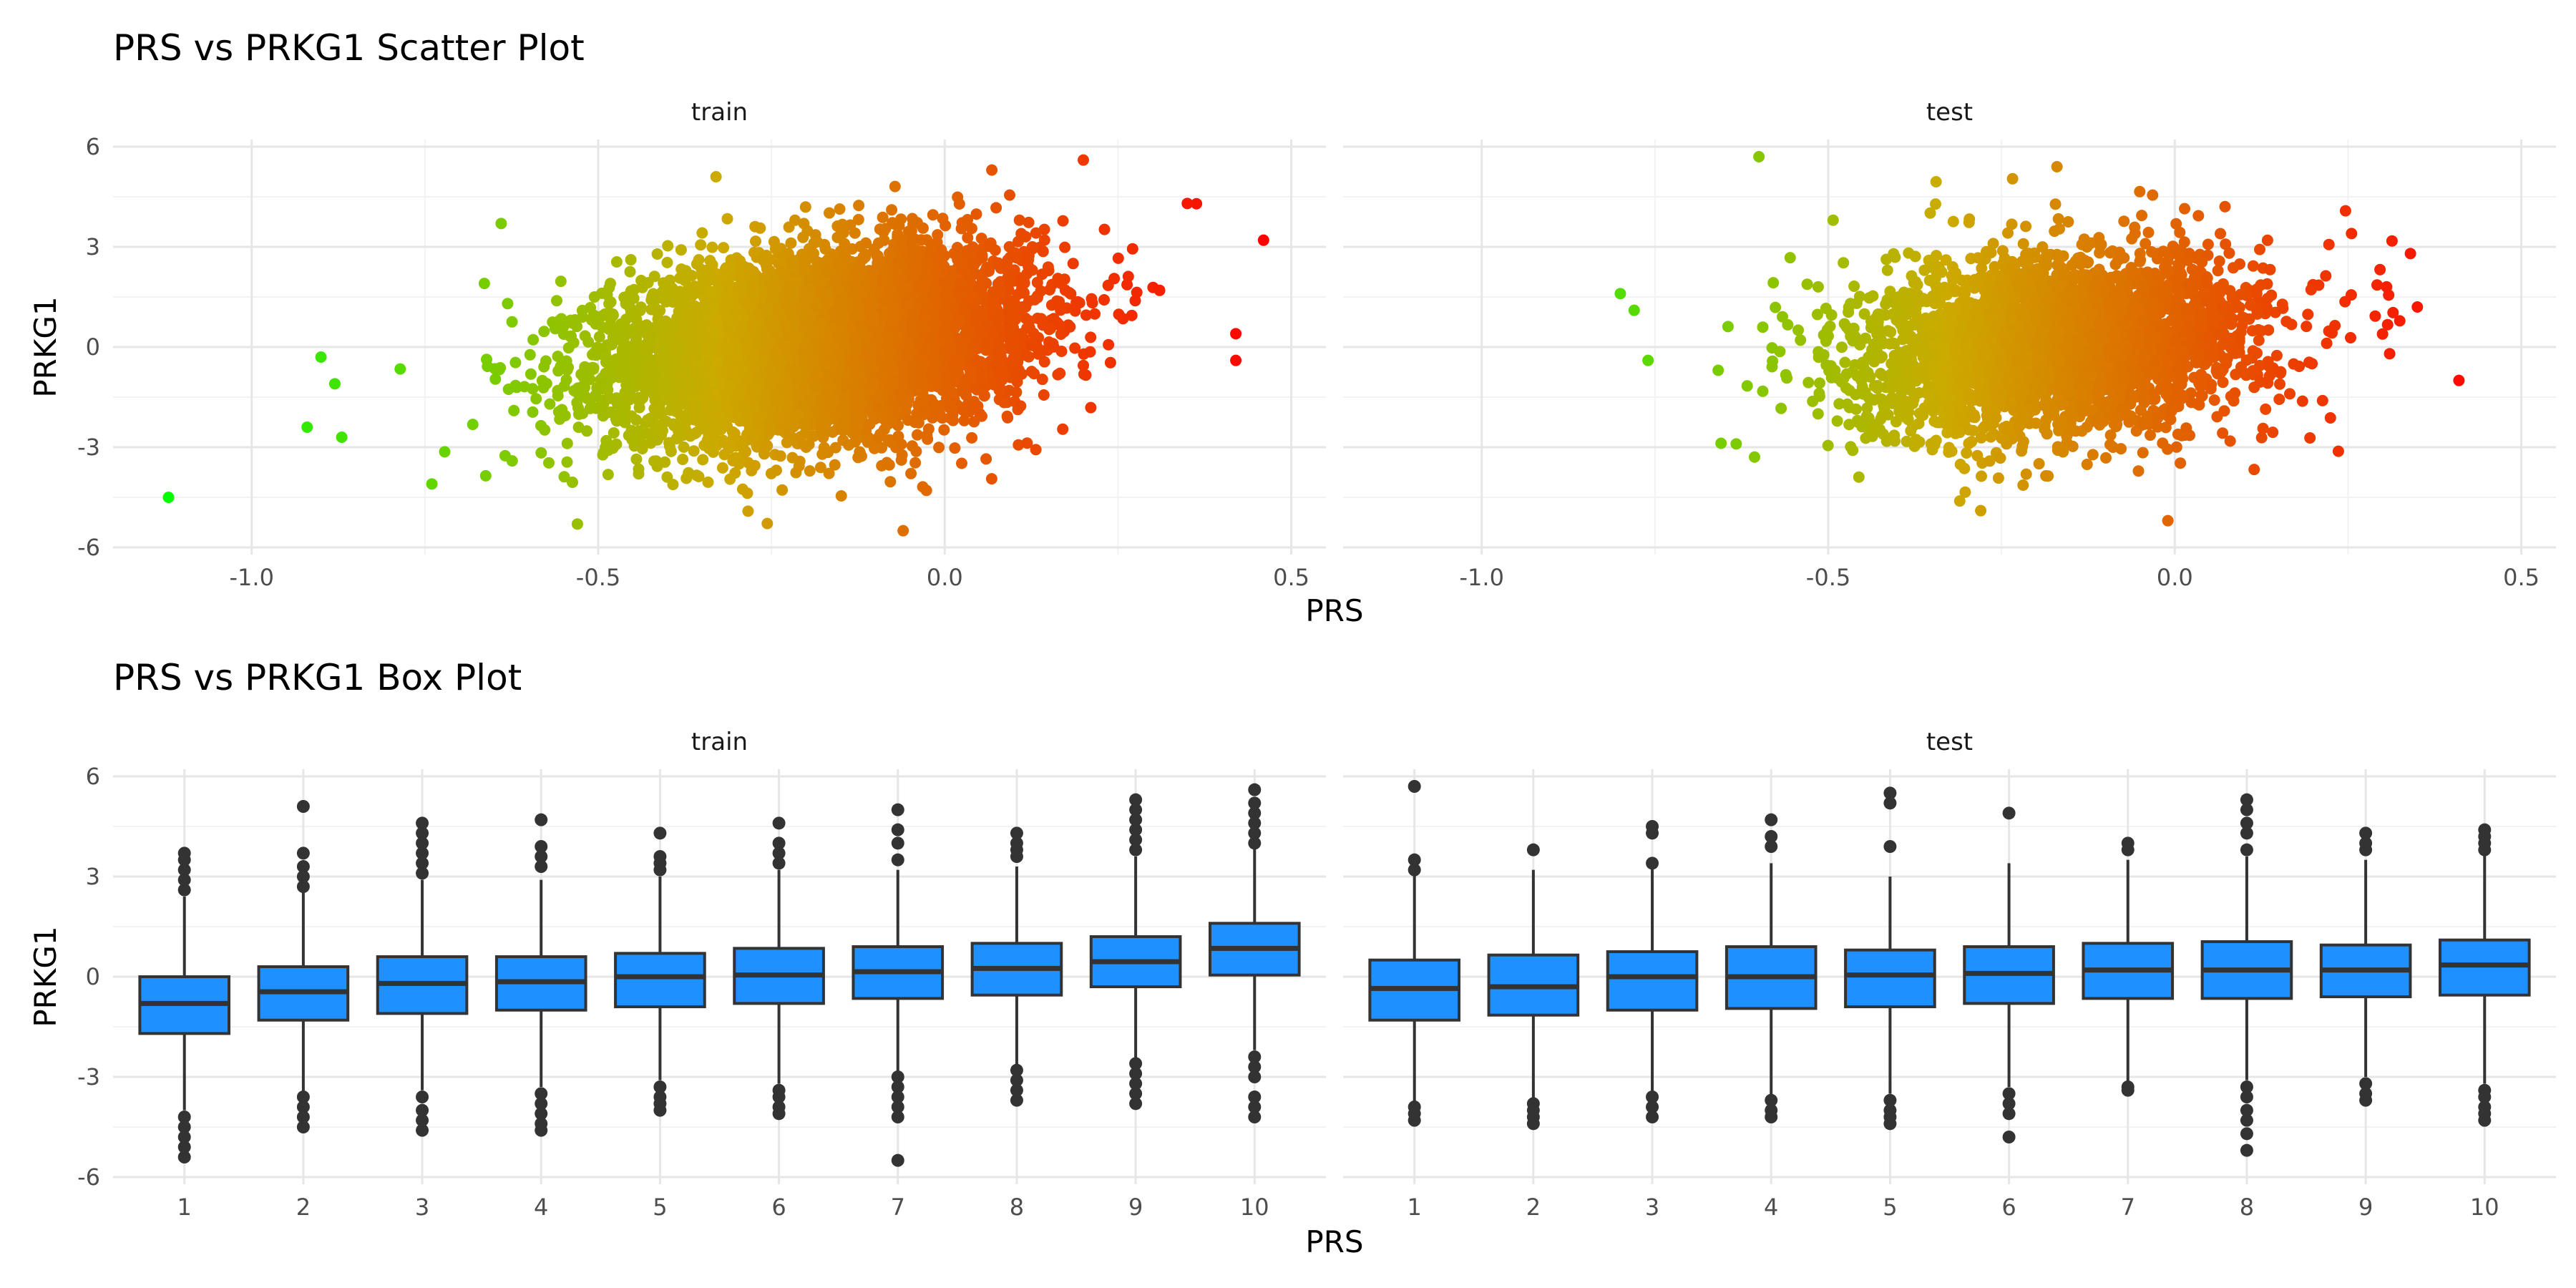 This screenshot has height=1288, width=2576. What do you see at coordinates (317, 677) in the screenshot?
I see `box-plot-title: PRS vs PRKG1 Box Plot` at bounding box center [317, 677].